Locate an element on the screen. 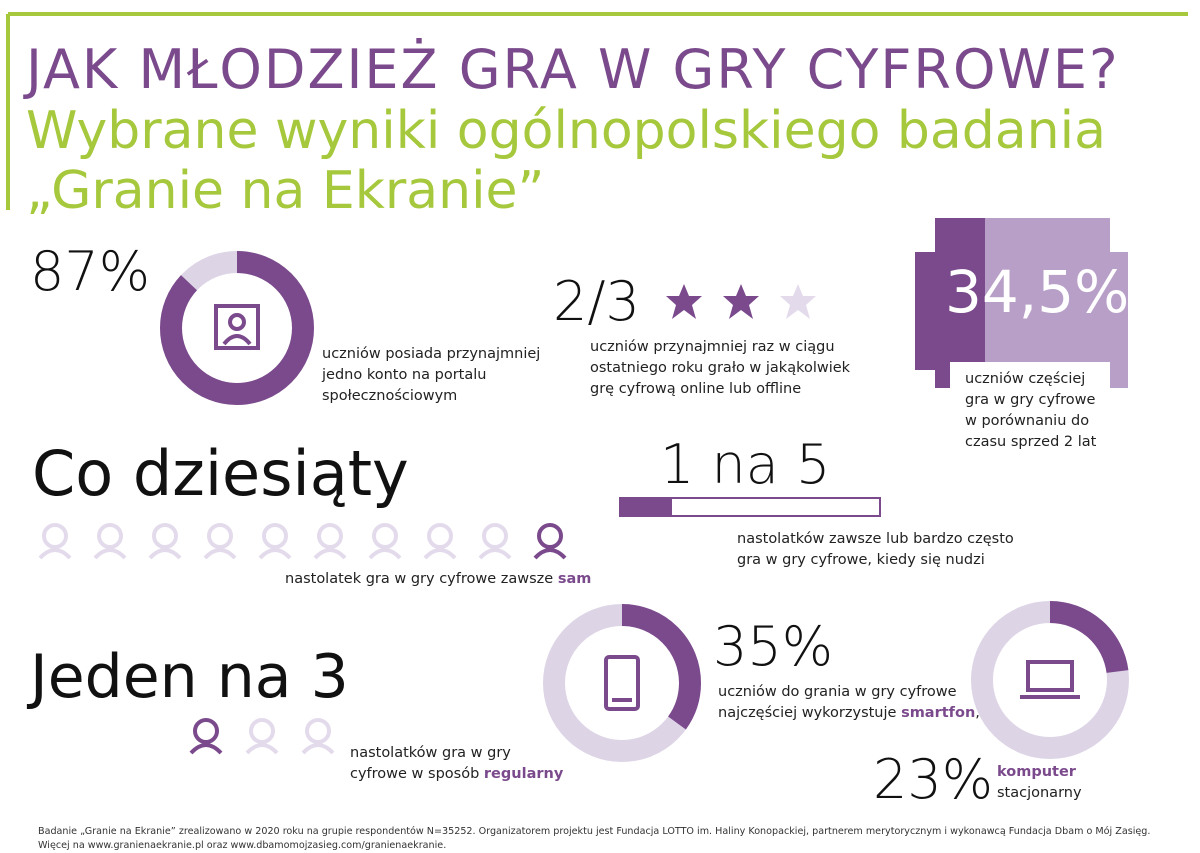  stat: Co dziesiąty is located at coordinates (220, 473).